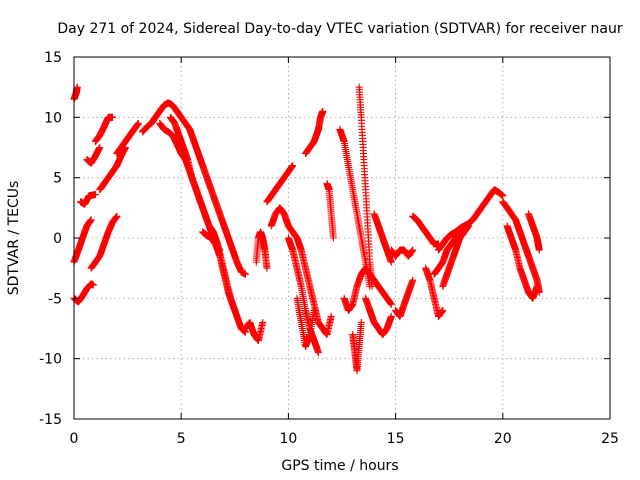  What do you see at coordinates (181, 439) in the screenshot?
I see `x-tick-label: 5` at bounding box center [181, 439].